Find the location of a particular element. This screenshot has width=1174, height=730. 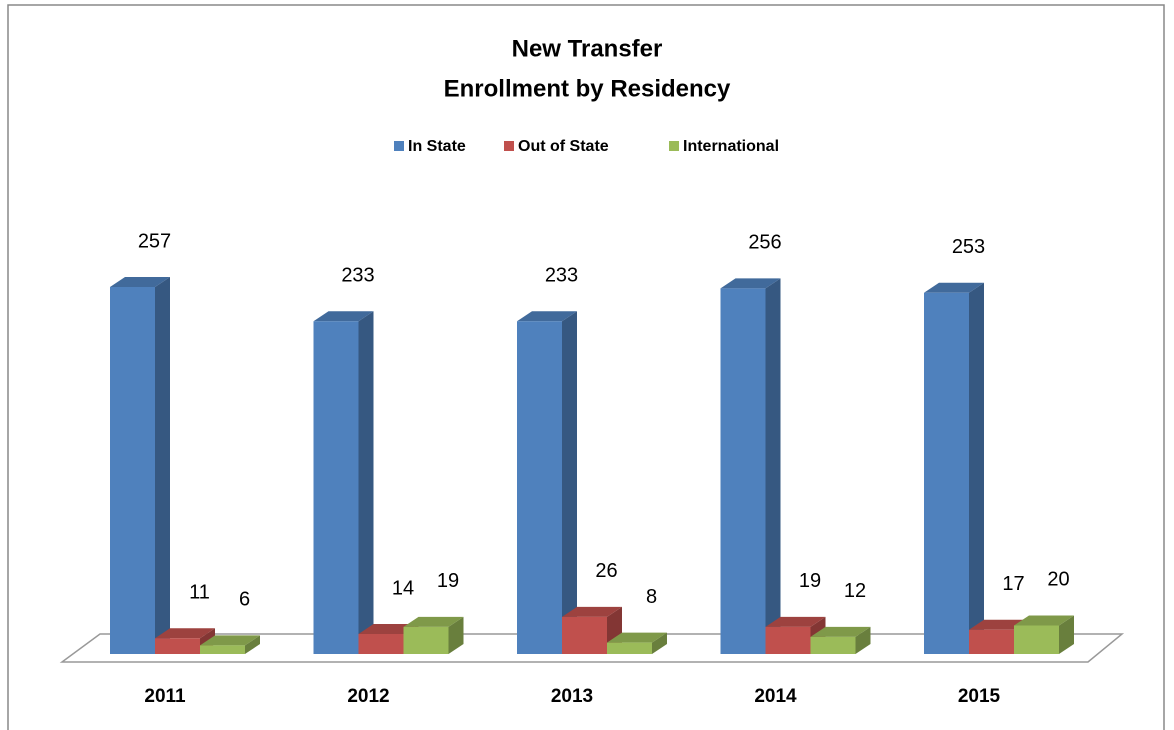

data-label: 6 is located at coordinates (244, 600).